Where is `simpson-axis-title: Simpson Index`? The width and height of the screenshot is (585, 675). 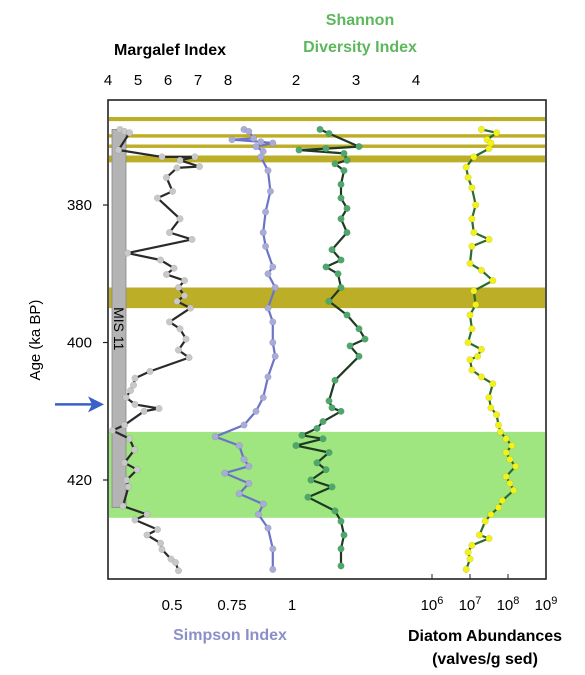 simpson-axis-title: Simpson Index is located at coordinates (230, 635).